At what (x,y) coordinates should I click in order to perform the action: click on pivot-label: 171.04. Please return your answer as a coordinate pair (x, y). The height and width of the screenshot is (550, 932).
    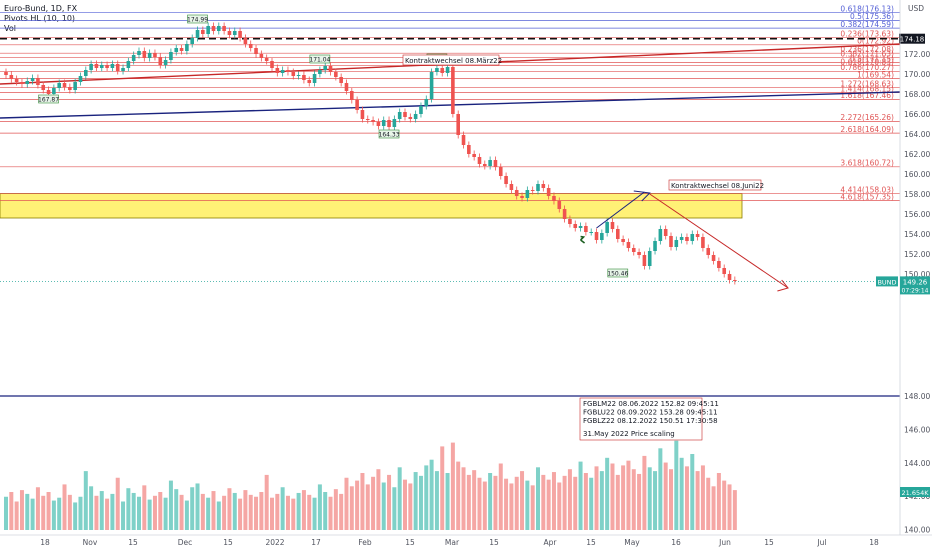
    Looking at the image, I should click on (319, 60).